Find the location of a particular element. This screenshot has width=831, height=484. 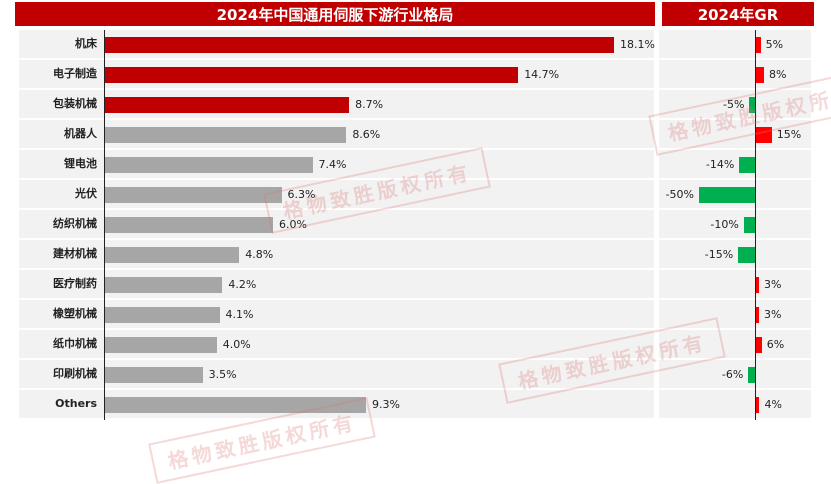

growth-row: -6% is located at coordinates (735, 374).